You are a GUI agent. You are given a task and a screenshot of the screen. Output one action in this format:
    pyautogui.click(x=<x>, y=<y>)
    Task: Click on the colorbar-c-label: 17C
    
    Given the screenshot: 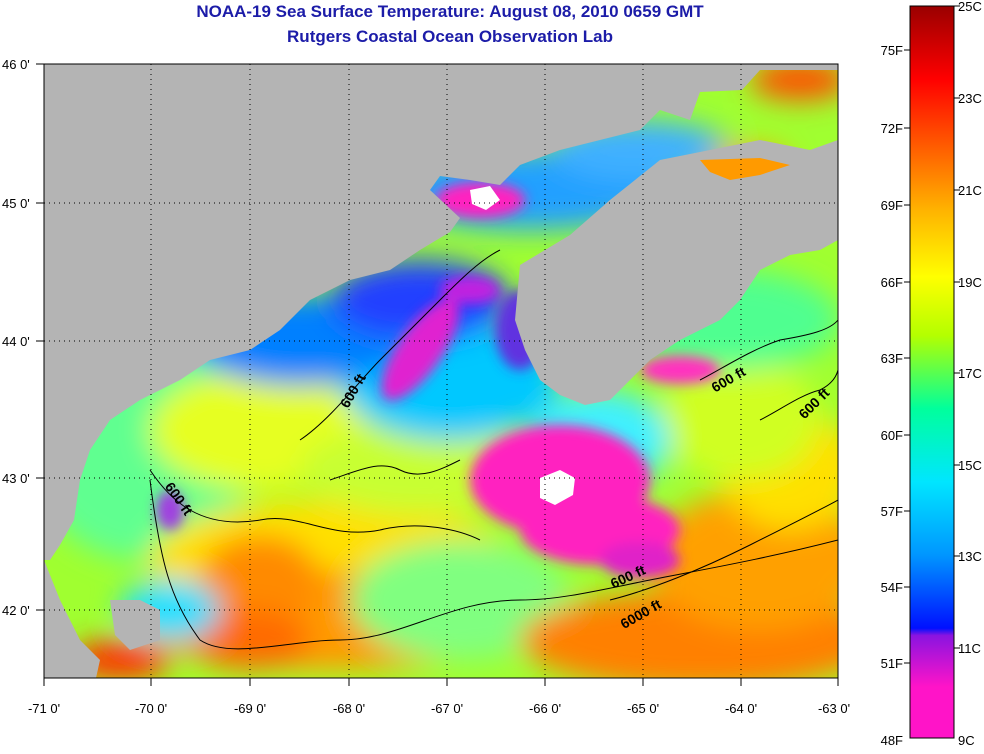 What is the action you would take?
    pyautogui.click(x=970, y=373)
    